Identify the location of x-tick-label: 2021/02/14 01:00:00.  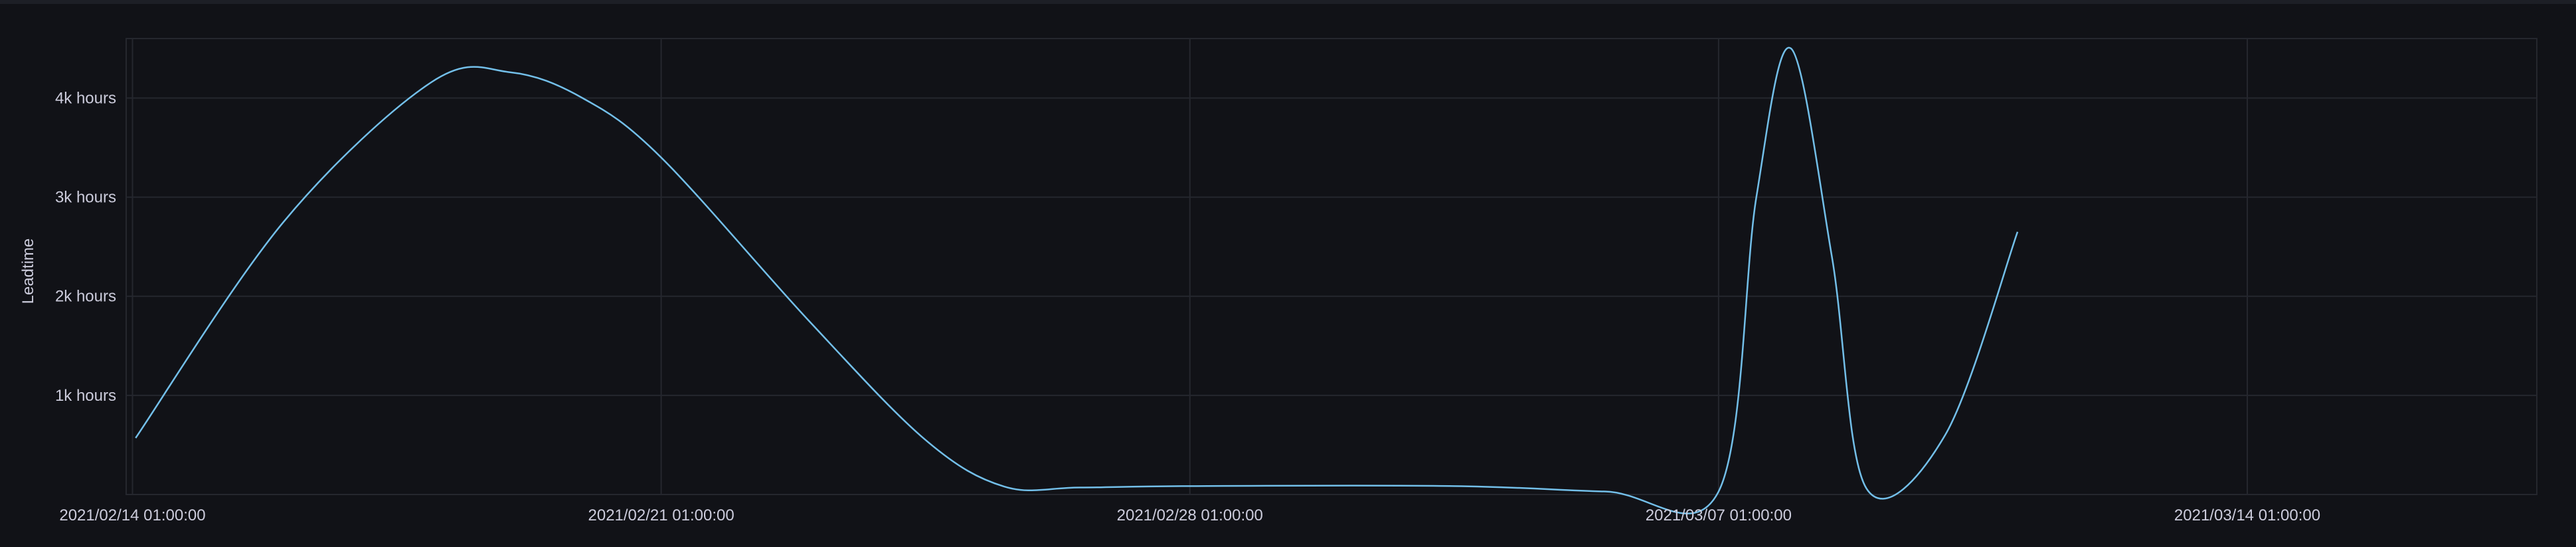
(132, 515).